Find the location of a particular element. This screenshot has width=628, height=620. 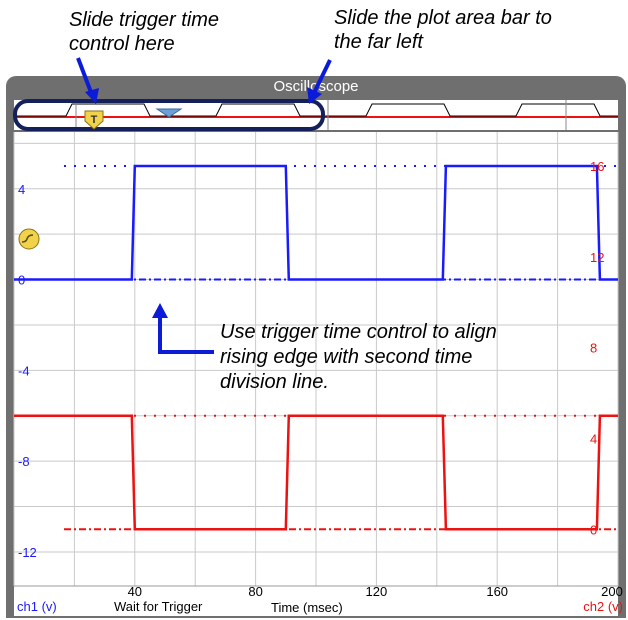

plot-area-marker-icon is located at coordinates (169, 113).